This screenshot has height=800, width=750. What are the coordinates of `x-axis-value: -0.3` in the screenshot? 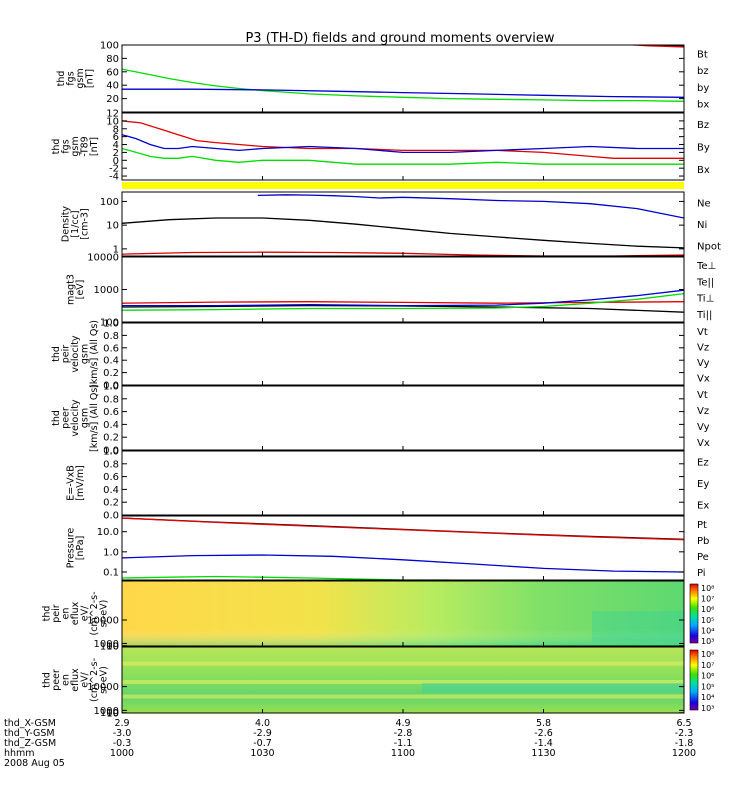 It's located at (122, 743).